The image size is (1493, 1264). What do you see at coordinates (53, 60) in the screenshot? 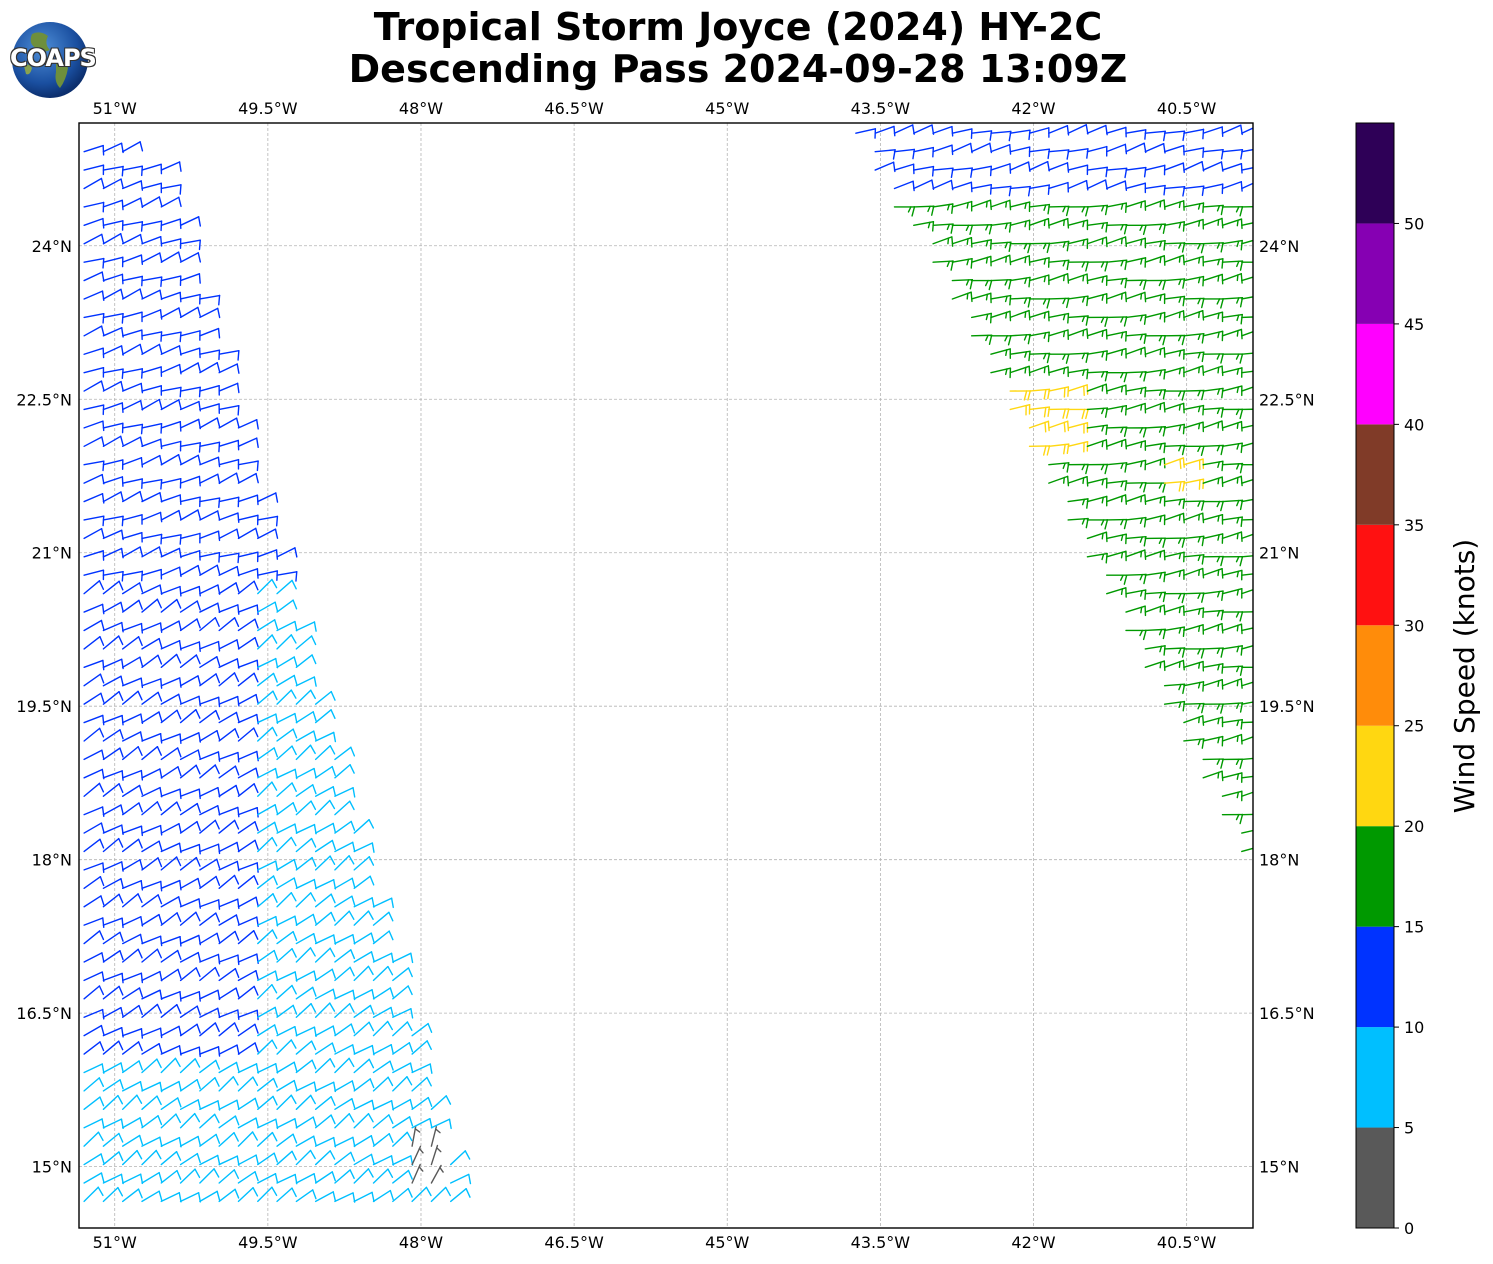
I see `coaps-logo: COAPS` at bounding box center [53, 60].